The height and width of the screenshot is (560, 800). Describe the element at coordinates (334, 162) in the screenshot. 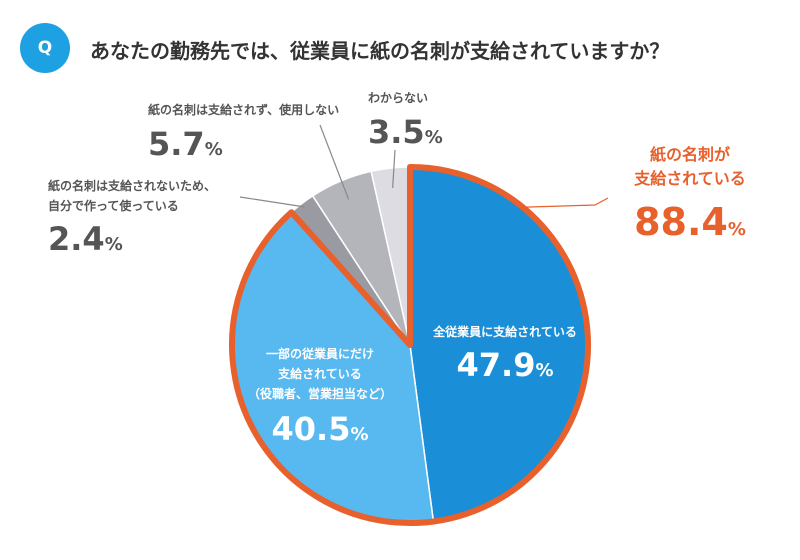

I see `leader-not-used` at that location.